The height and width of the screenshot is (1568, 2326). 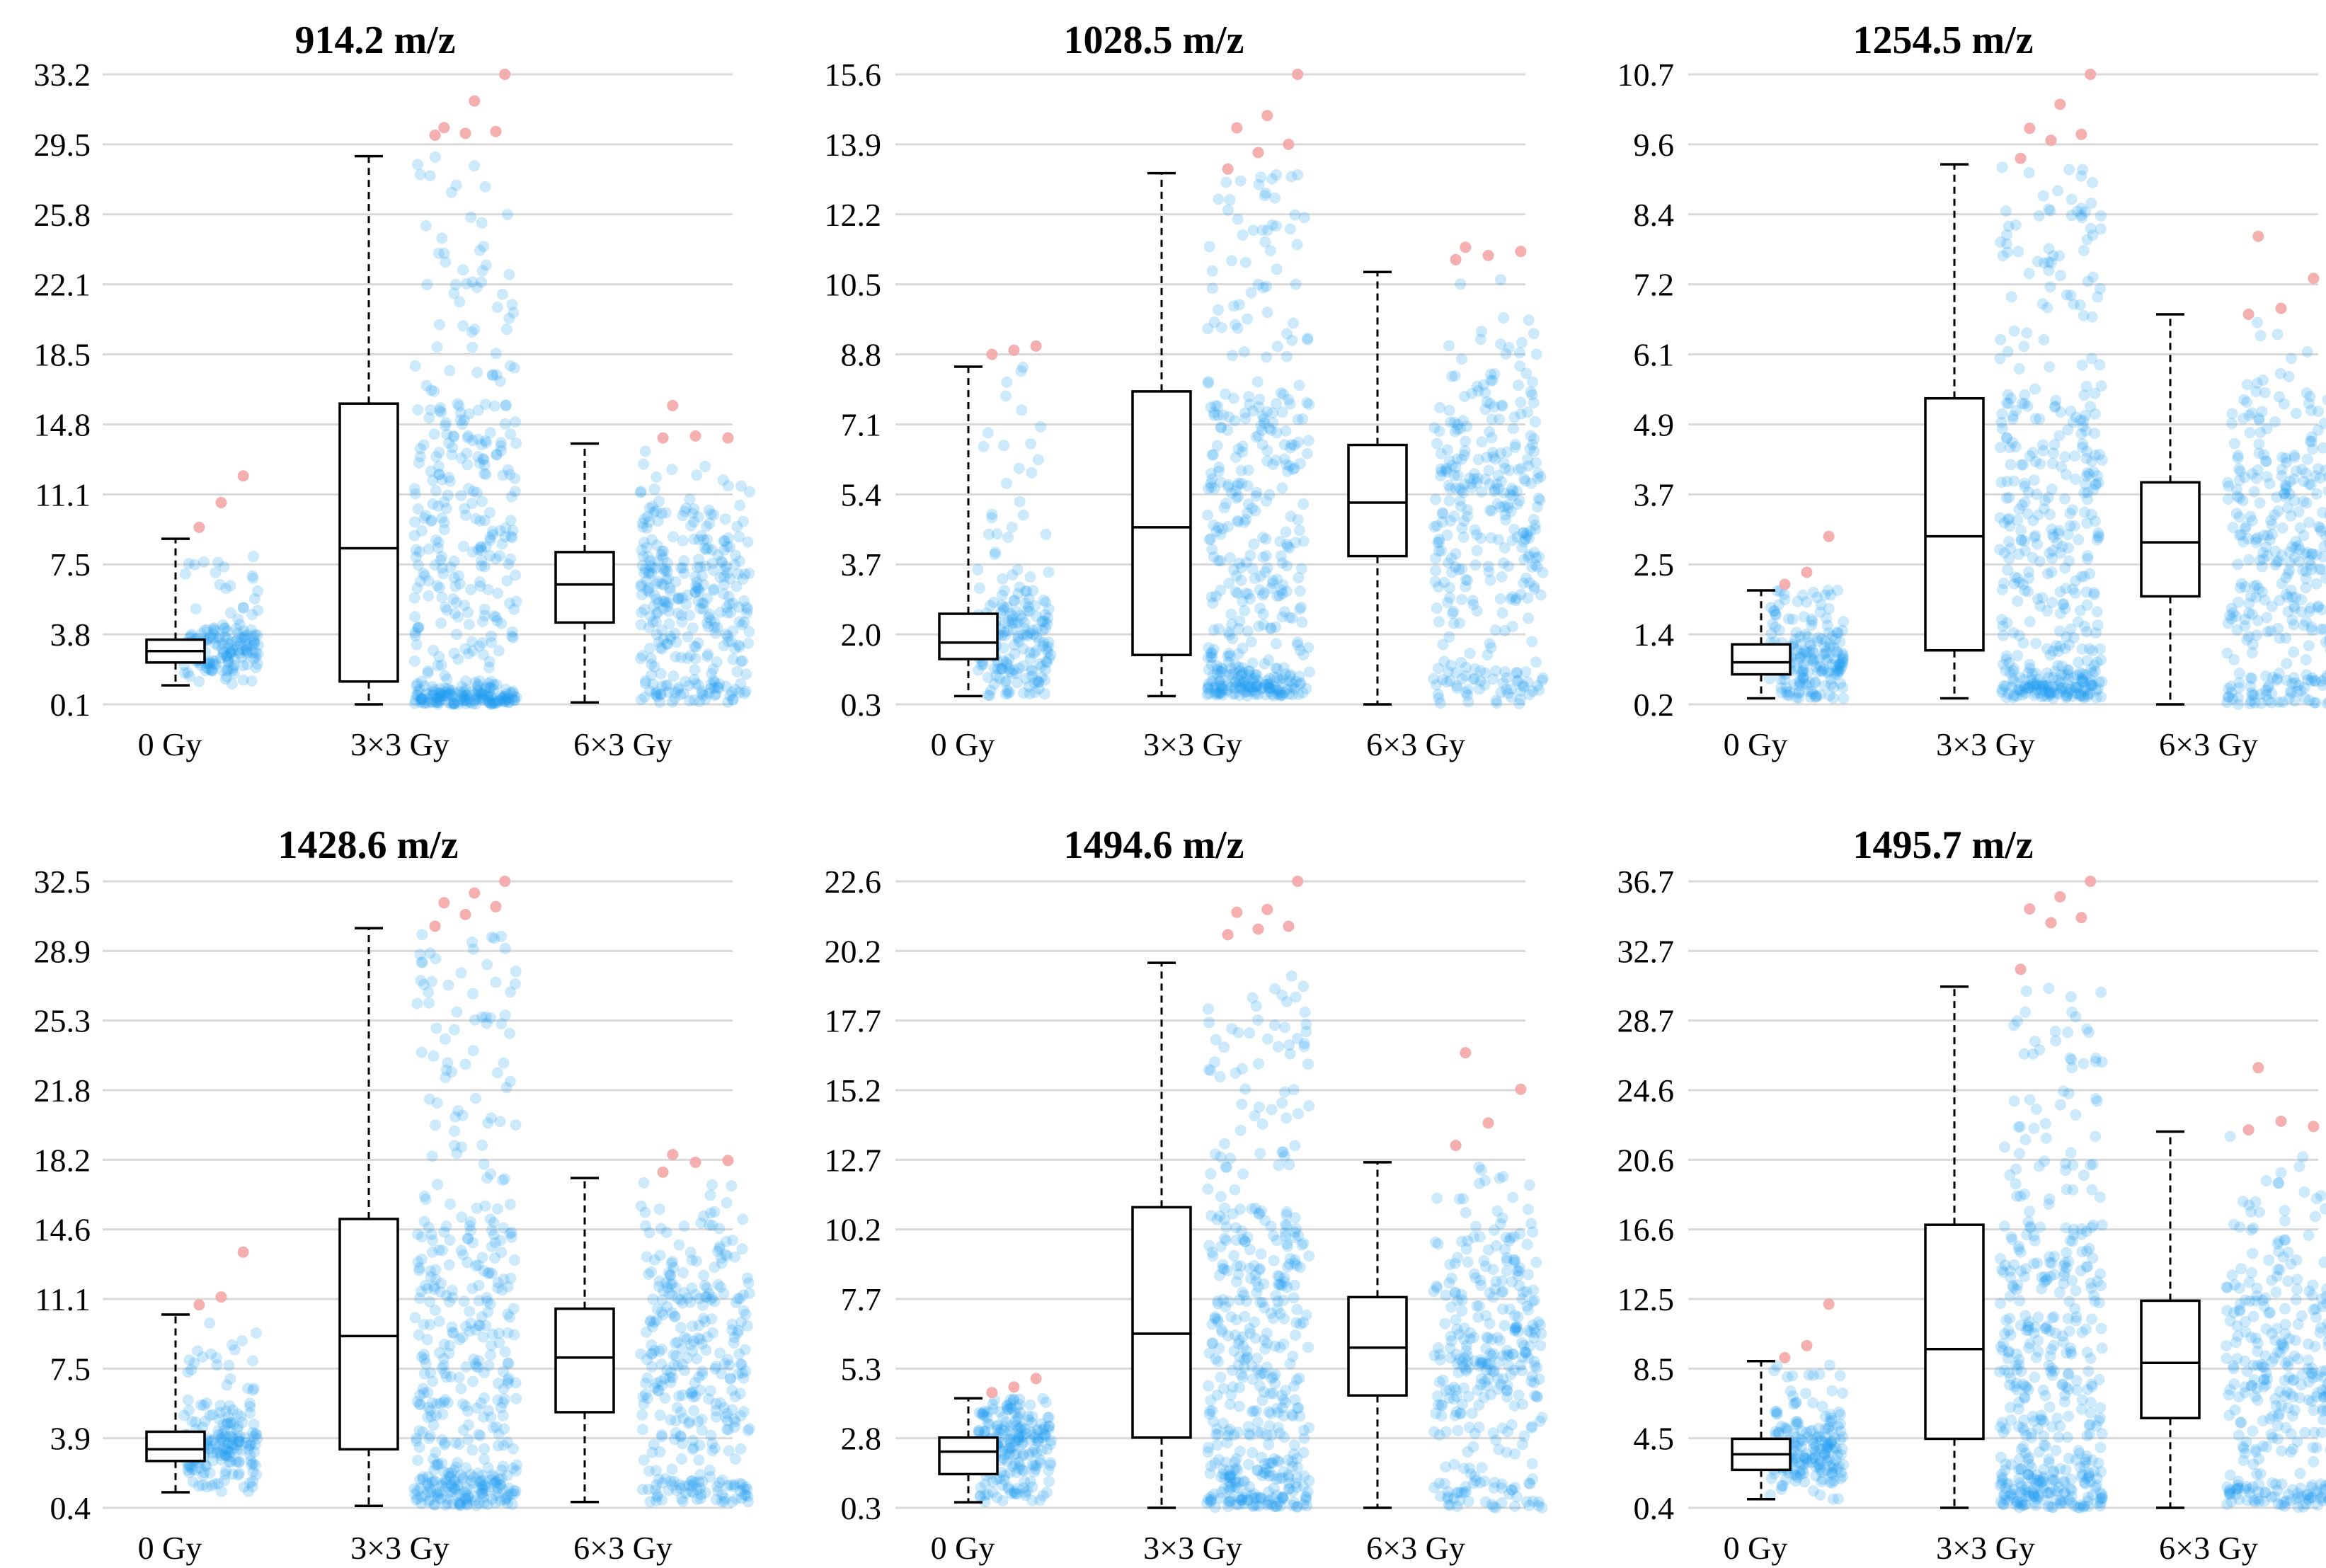 I want to click on iqr-box, so click(x=584, y=1360).